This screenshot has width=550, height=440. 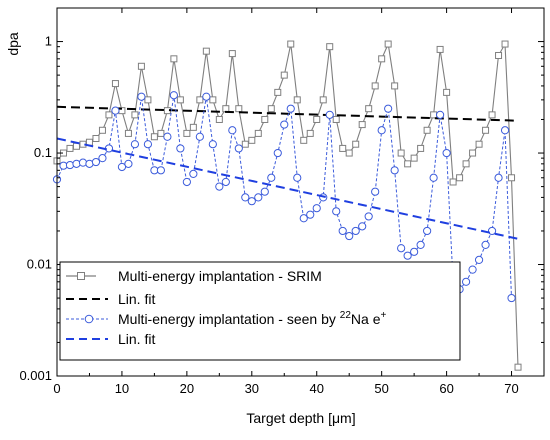 I want to click on x-axis-title: Target depth [μm], so click(x=300, y=418).